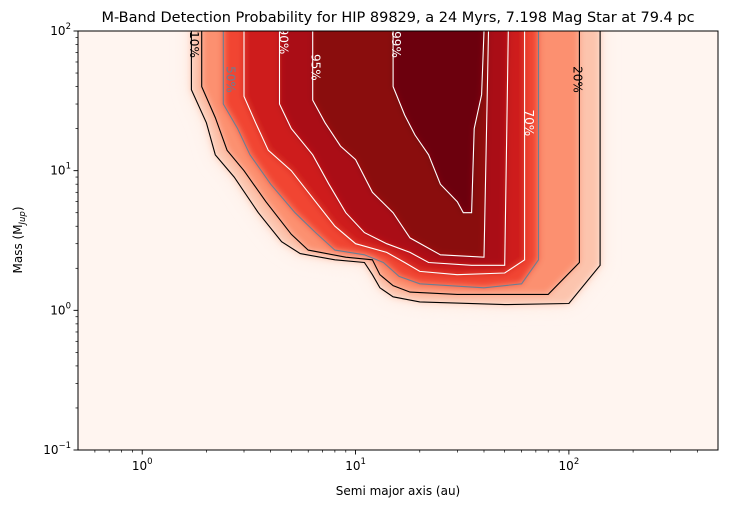  What do you see at coordinates (23, 218) in the screenshot?
I see `y-axis-label-subscript: Jup` at bounding box center [23, 218].